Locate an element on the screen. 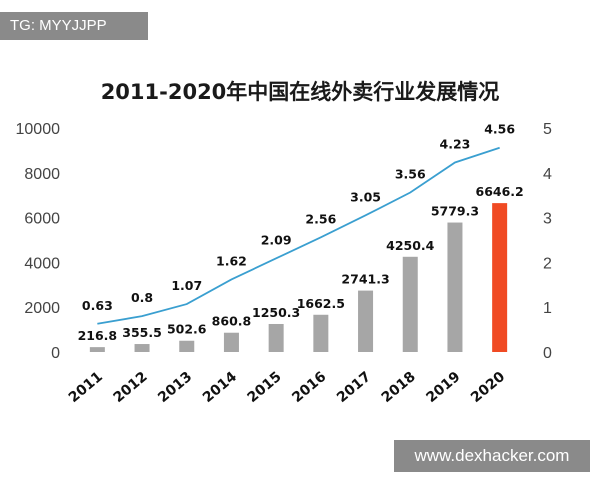  x-tick-label: 2011 is located at coordinates (86, 387).